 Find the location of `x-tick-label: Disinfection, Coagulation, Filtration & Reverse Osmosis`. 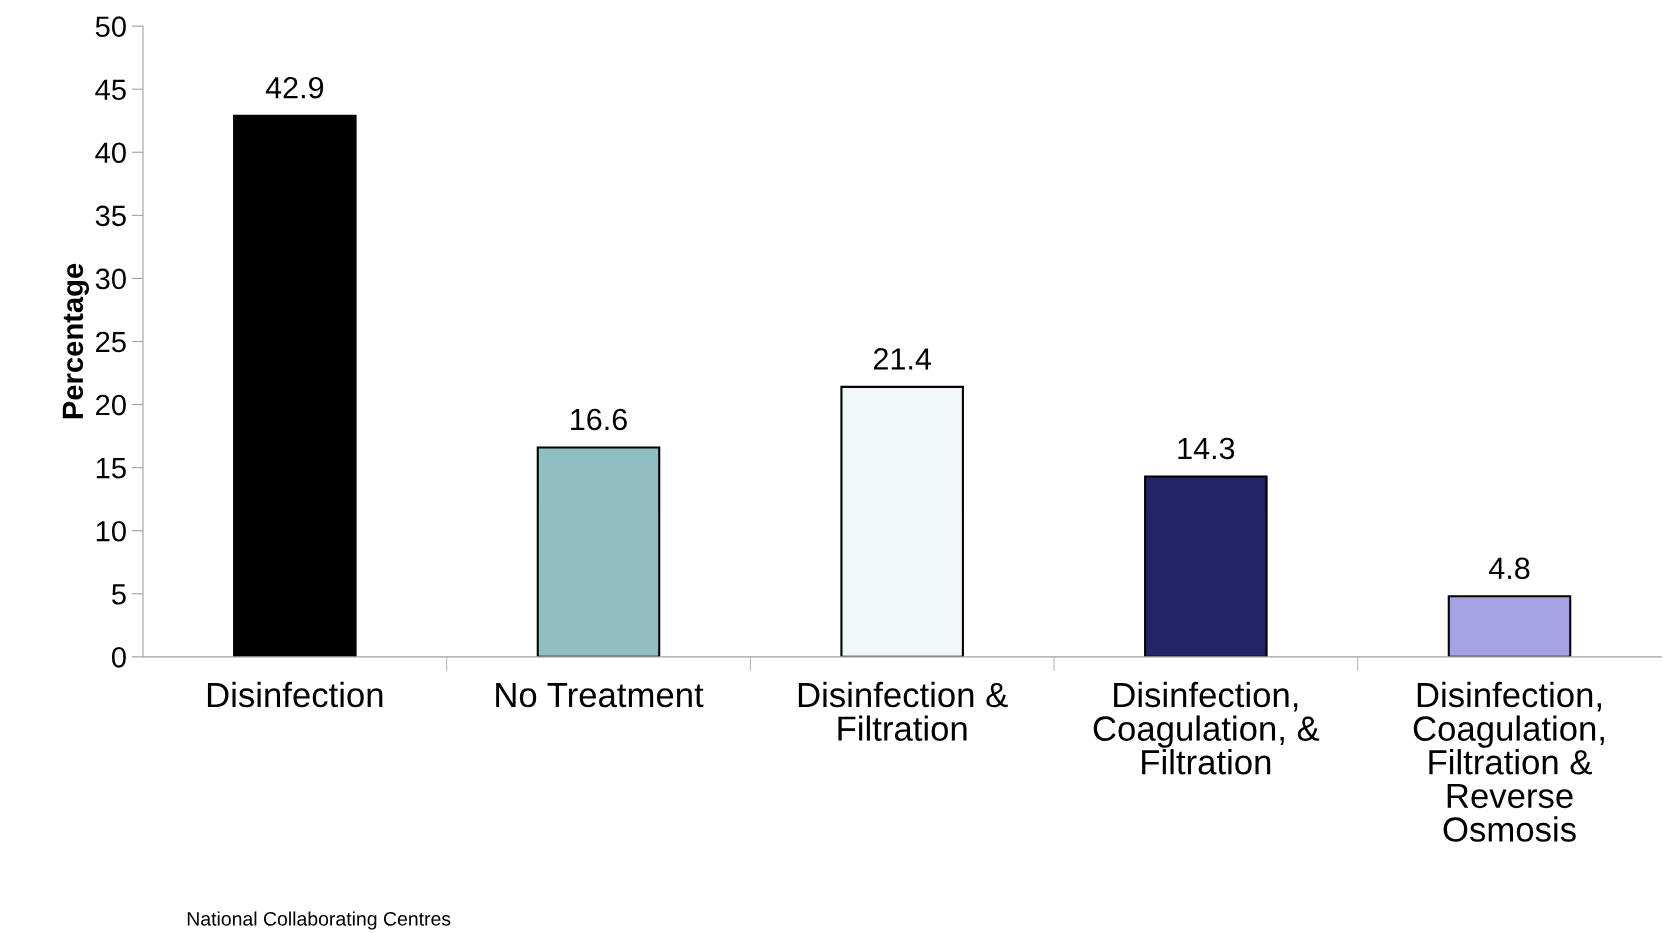

x-tick-label: Disinfection, Coagulation, Filtration & Reverse Osmosis is located at coordinates (1508, 761).